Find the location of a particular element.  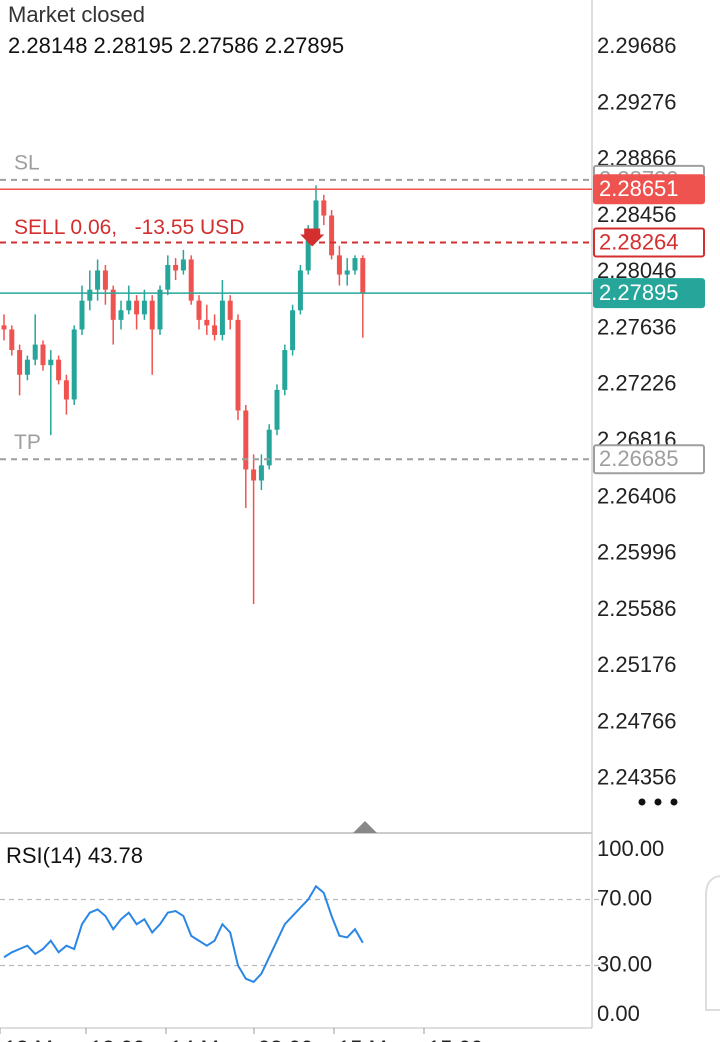

pane-resize-handle is located at coordinates (365, 827).